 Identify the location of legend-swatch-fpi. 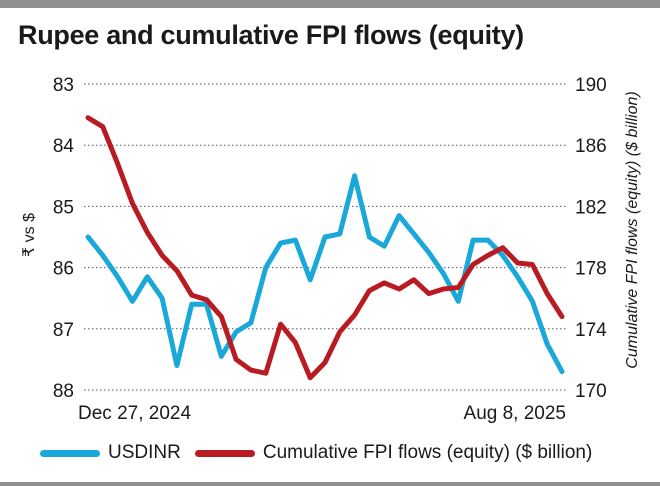
(224, 453).